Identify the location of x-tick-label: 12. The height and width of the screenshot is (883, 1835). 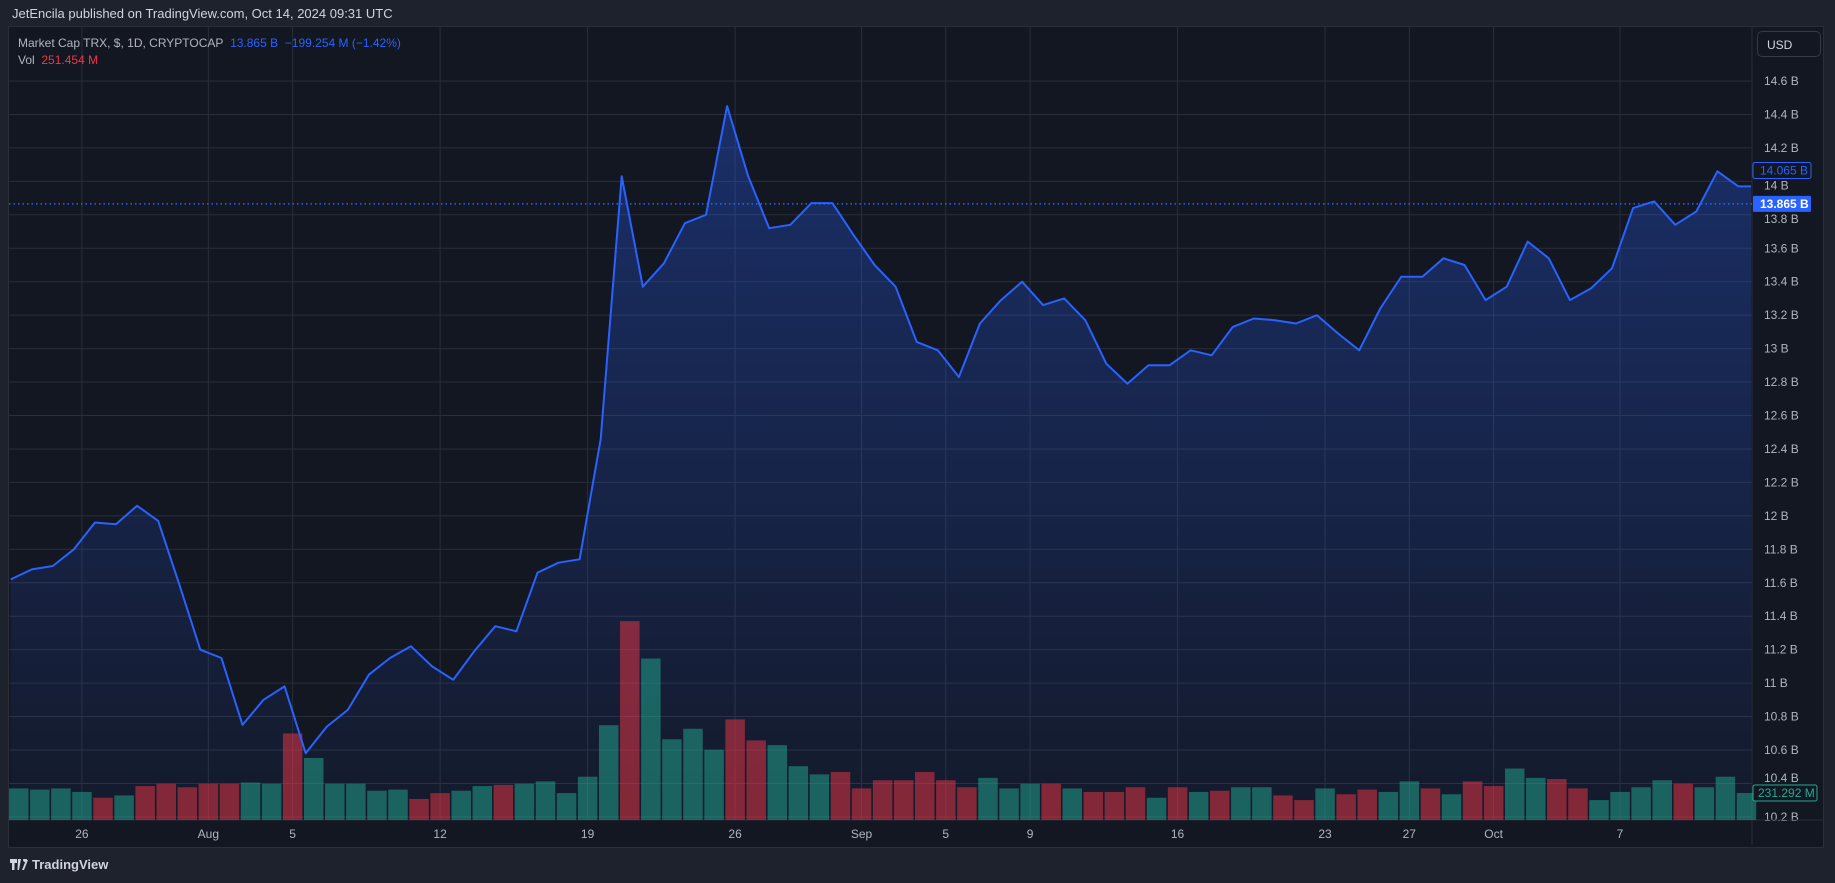
(440, 834).